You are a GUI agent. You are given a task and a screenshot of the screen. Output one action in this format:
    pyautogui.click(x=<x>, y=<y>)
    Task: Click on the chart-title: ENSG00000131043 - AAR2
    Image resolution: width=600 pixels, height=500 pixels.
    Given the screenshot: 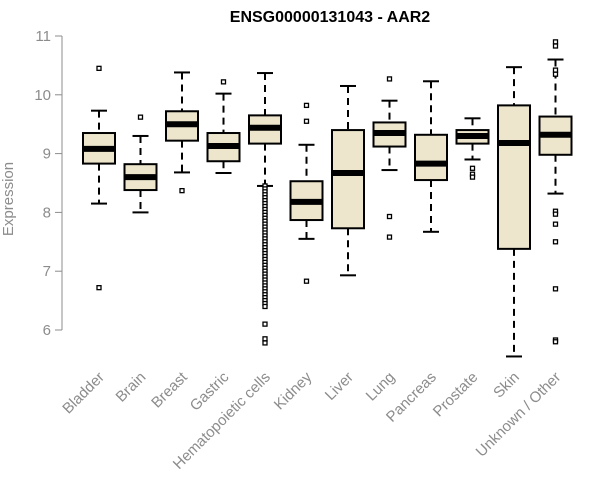 What is the action you would take?
    pyautogui.click(x=330, y=17)
    